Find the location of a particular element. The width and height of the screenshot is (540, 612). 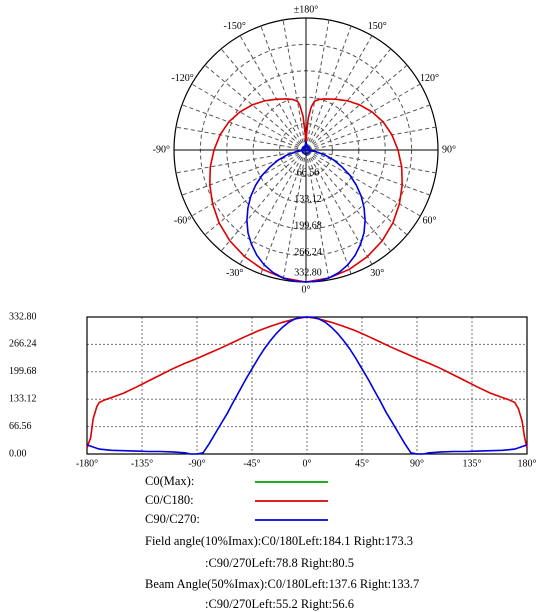

polar-curve-c90-c270 is located at coordinates (306, 212).